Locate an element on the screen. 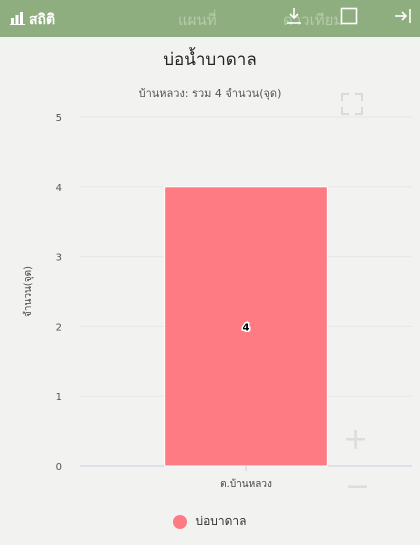 The height and width of the screenshot is (545, 420). y-tick-label: 1 is located at coordinates (59, 397).